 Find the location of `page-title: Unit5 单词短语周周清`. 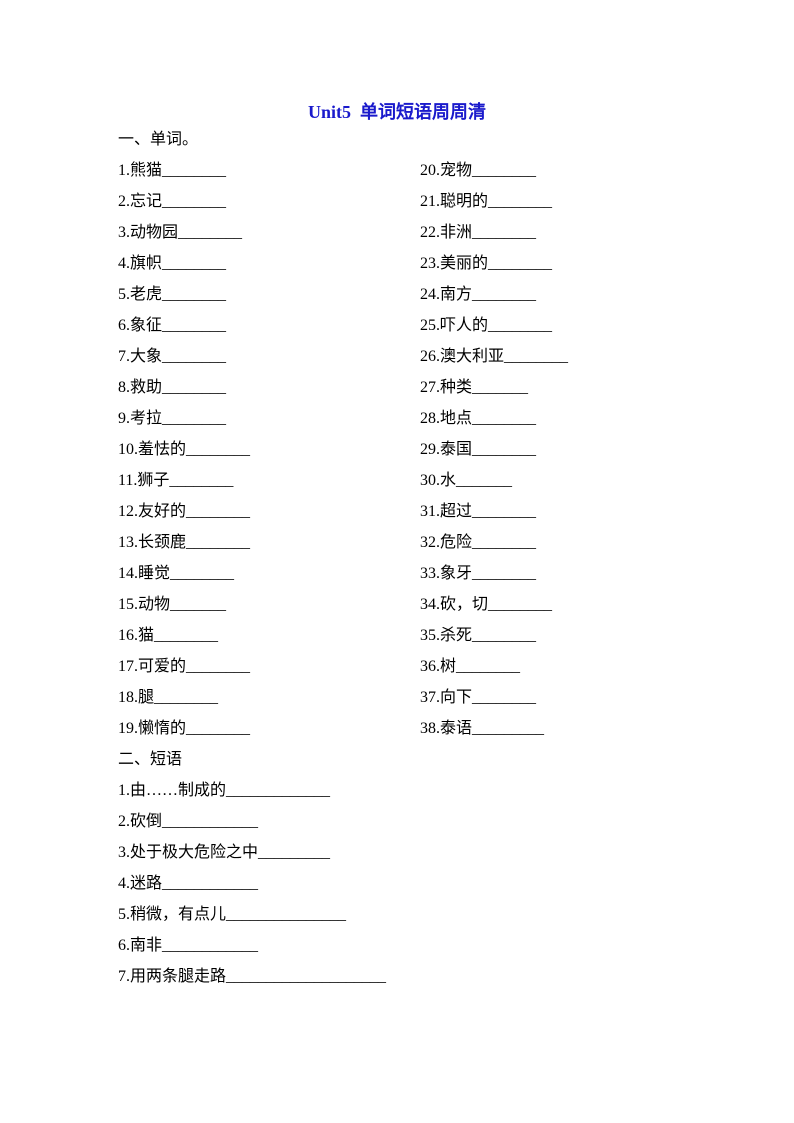

page-title: Unit5 单词短语周周清 is located at coordinates (396, 112).